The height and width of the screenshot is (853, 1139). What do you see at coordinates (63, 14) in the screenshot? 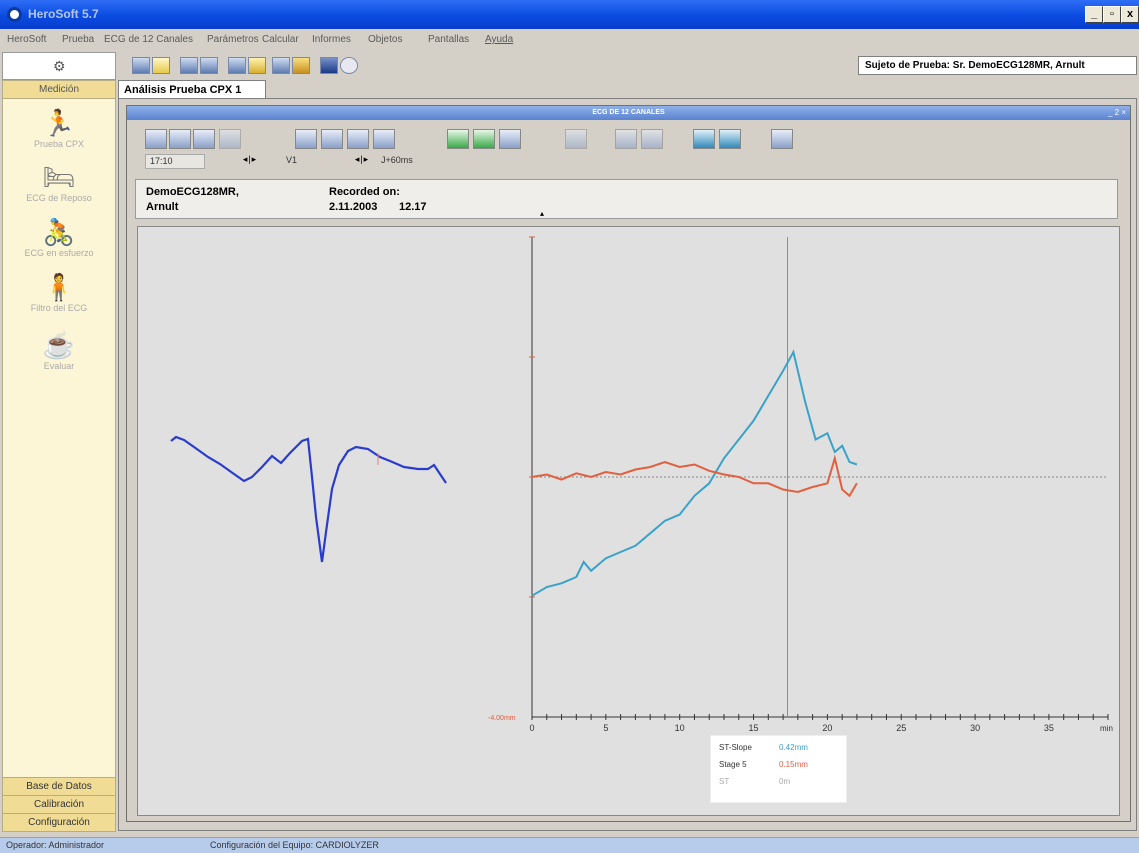
I see `window-title: HeroSoft 5.7` at bounding box center [63, 14].